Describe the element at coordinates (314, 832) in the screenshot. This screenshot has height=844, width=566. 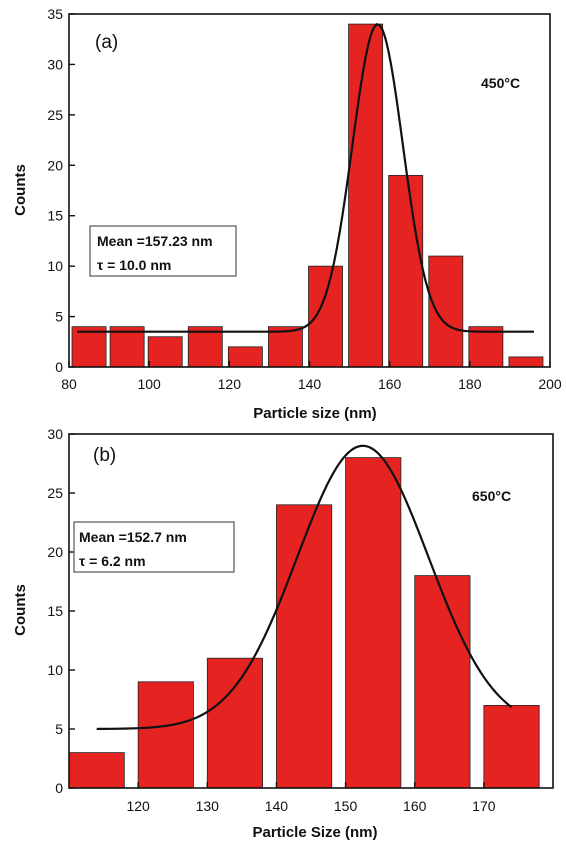
I see `x-axis-label-b: Particle Size (nm)` at that location.